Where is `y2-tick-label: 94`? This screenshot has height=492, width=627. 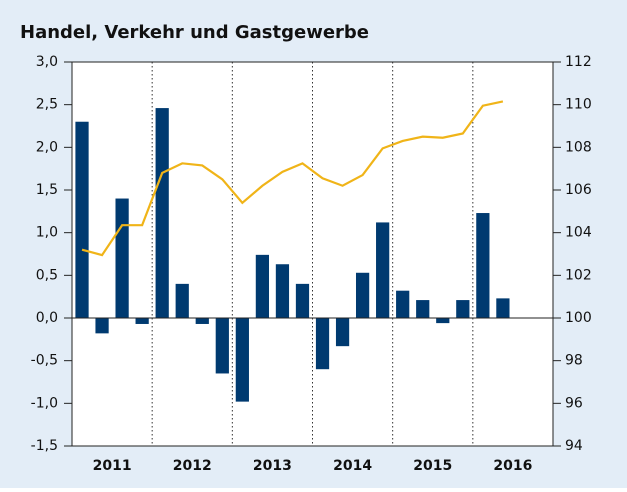 y2-tick-label: 94 is located at coordinates (574, 446).